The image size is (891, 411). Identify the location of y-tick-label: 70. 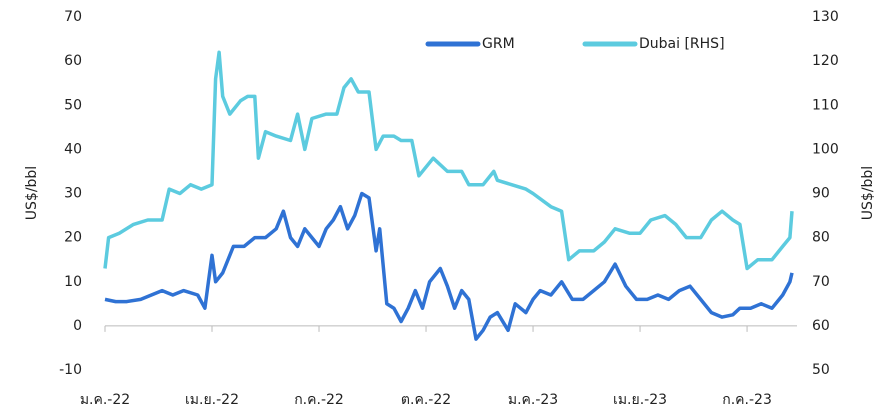
(73, 17).